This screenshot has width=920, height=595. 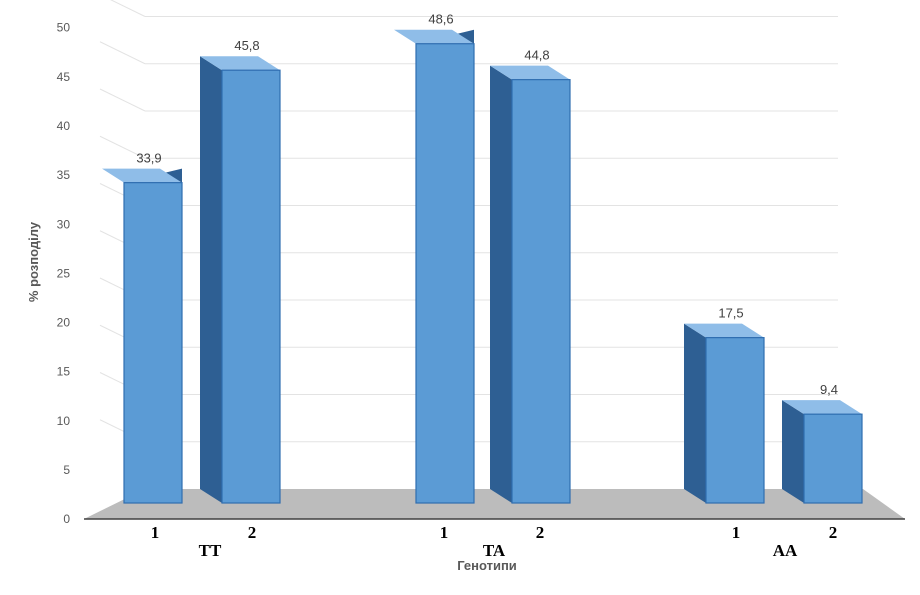 What do you see at coordinates (487, 565) in the screenshot?
I see `x-axis-label: Генотипи` at bounding box center [487, 565].